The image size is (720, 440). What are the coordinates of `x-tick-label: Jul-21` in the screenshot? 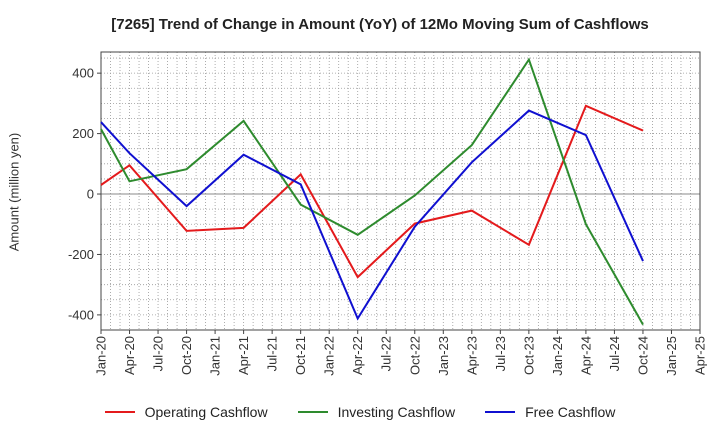 It's located at (272, 353).